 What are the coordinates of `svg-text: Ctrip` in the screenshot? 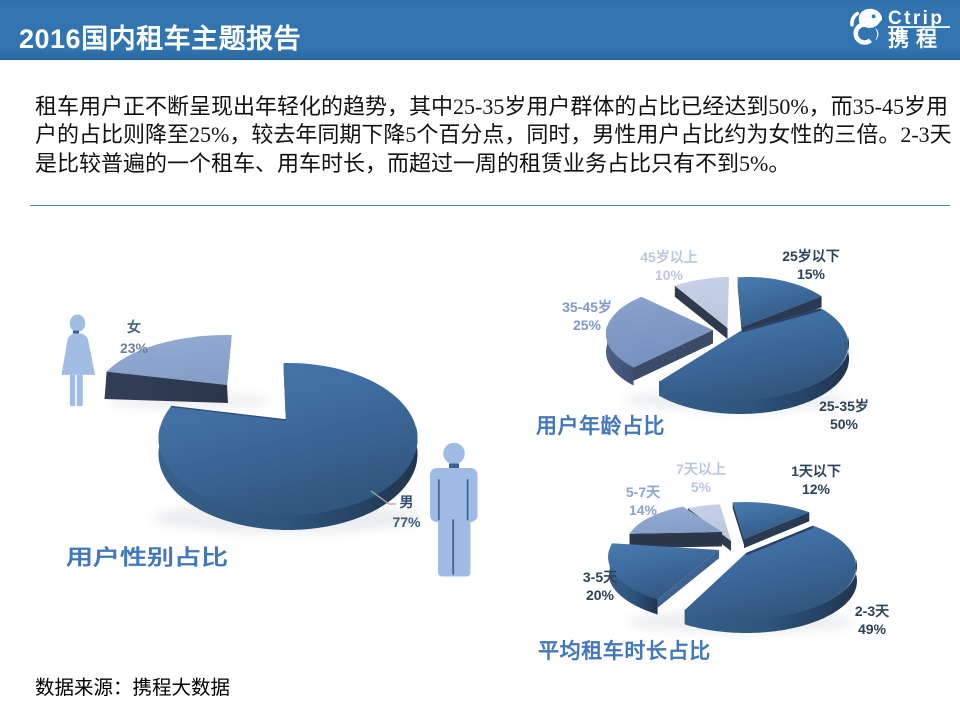 It's located at (916, 18).